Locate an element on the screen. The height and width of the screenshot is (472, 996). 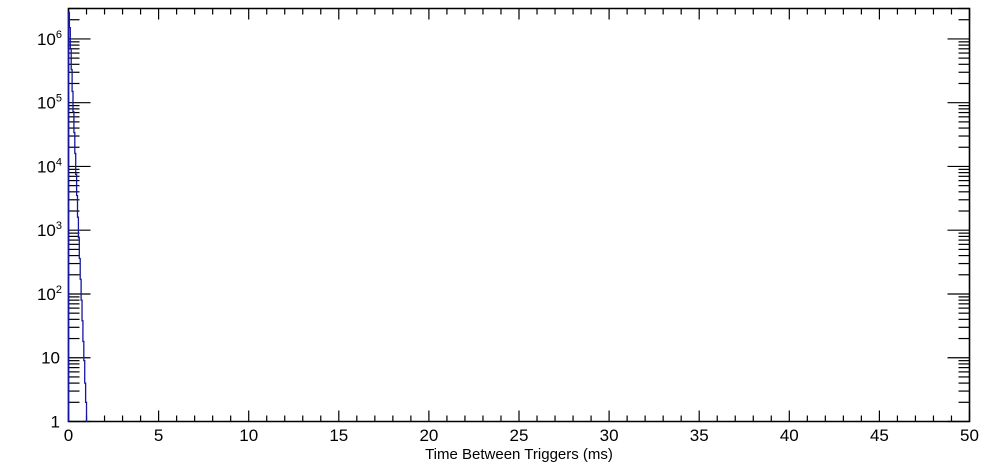
x-tick-label: 20 is located at coordinates (428, 435).